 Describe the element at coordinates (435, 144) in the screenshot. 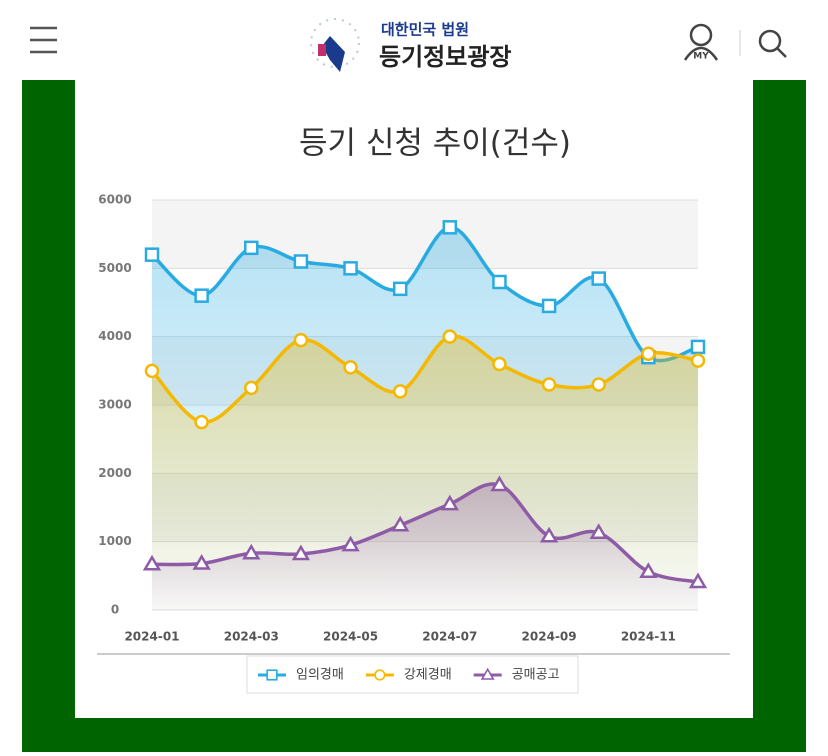

I see `chart-title: 등기 신청 추이(건수)` at that location.